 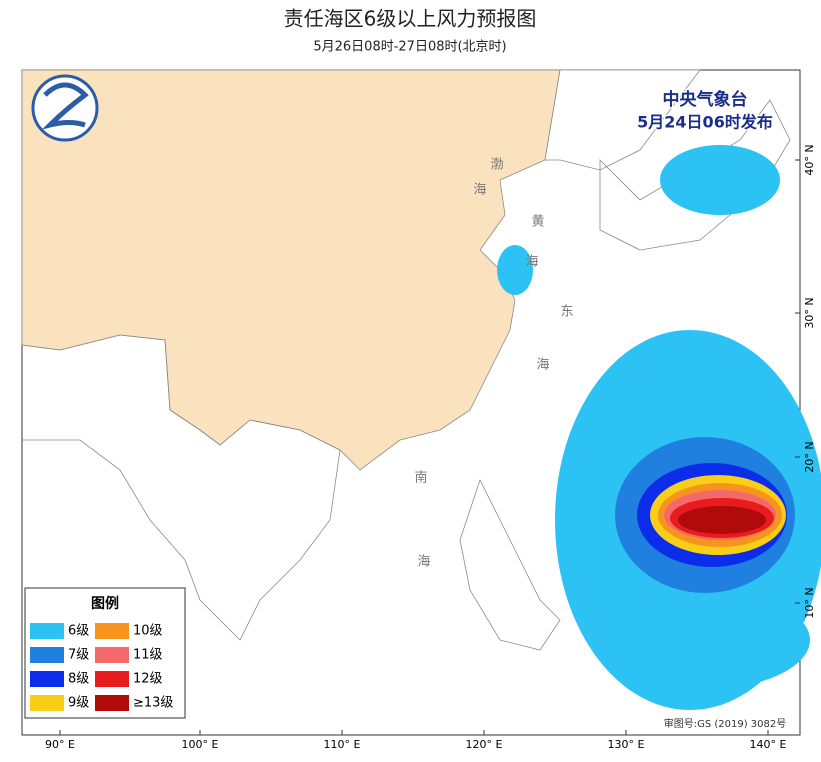 What do you see at coordinates (809, 312) in the screenshot?
I see `lat-label: 30° N` at bounding box center [809, 312].